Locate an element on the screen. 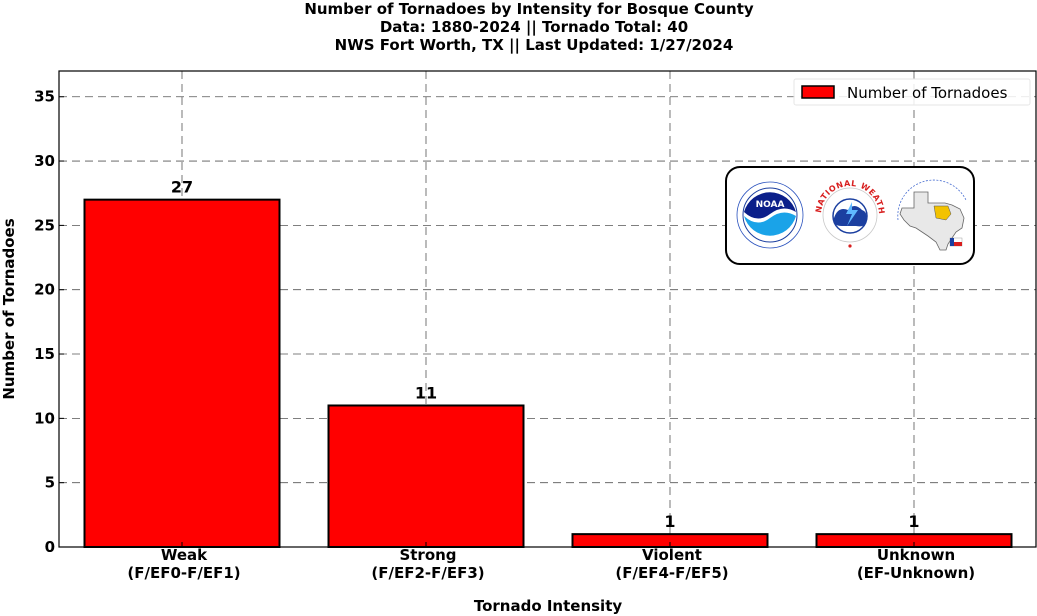 This screenshot has height=616, width=1037. y-axis-label: Number of Tornadoes is located at coordinates (9, 308).